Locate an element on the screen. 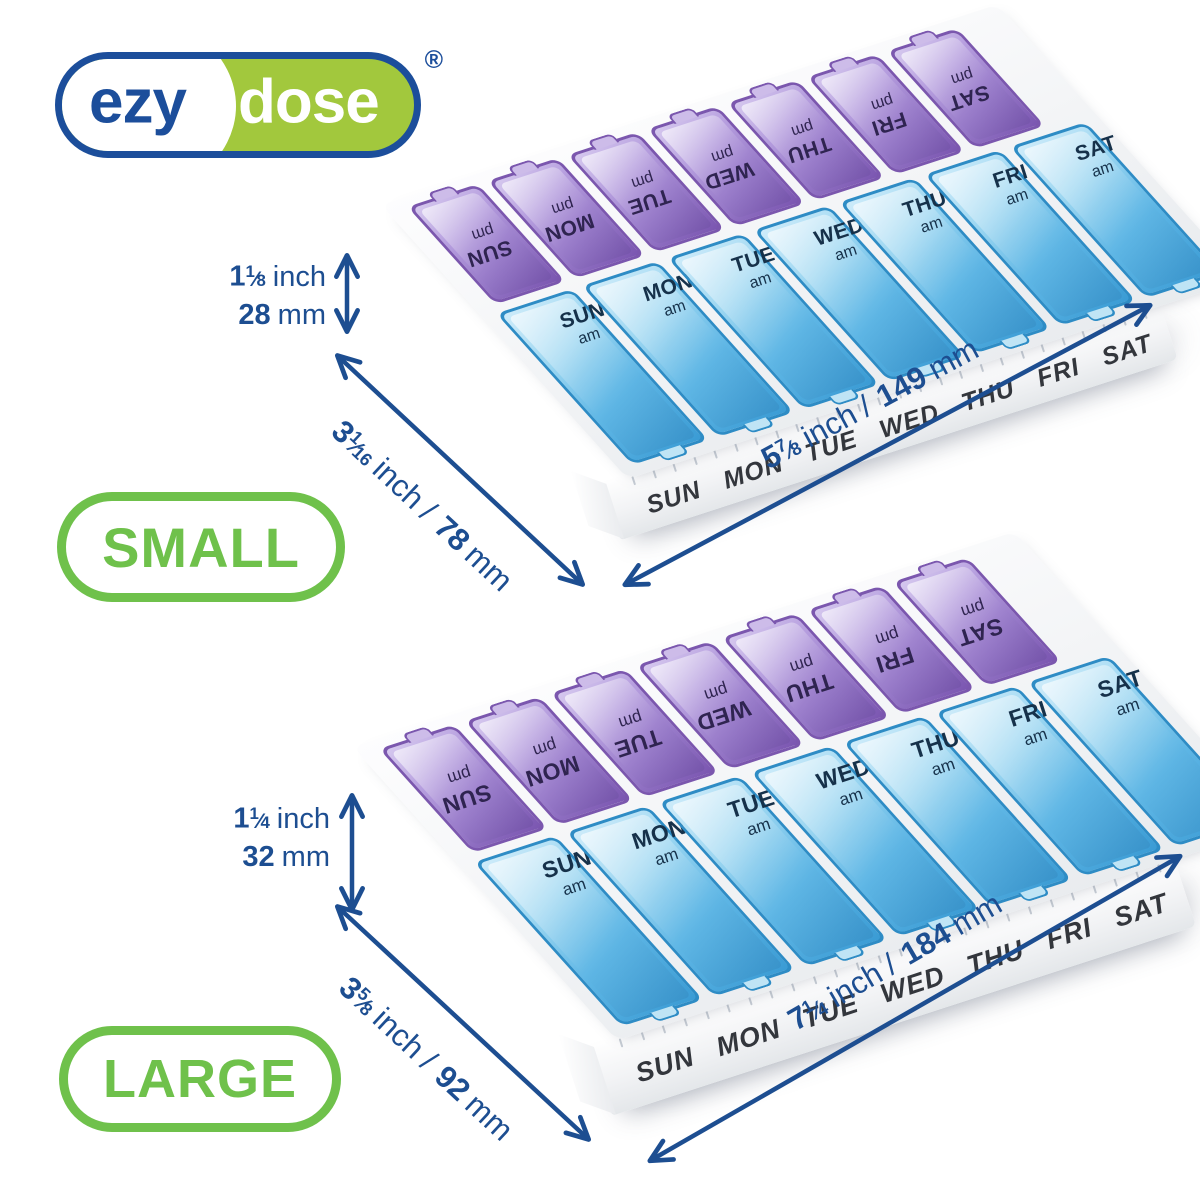 This screenshot has height=1200, width=1200. logo-capsule-shape: ezy dose is located at coordinates (238, 105).